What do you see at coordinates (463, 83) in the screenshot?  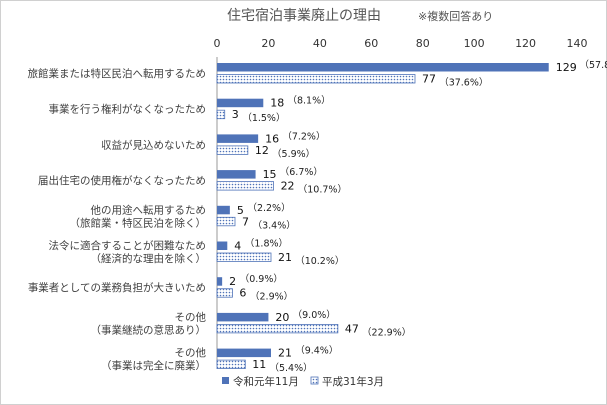 I see `percent-label: （37.6%）` at bounding box center [463, 83].